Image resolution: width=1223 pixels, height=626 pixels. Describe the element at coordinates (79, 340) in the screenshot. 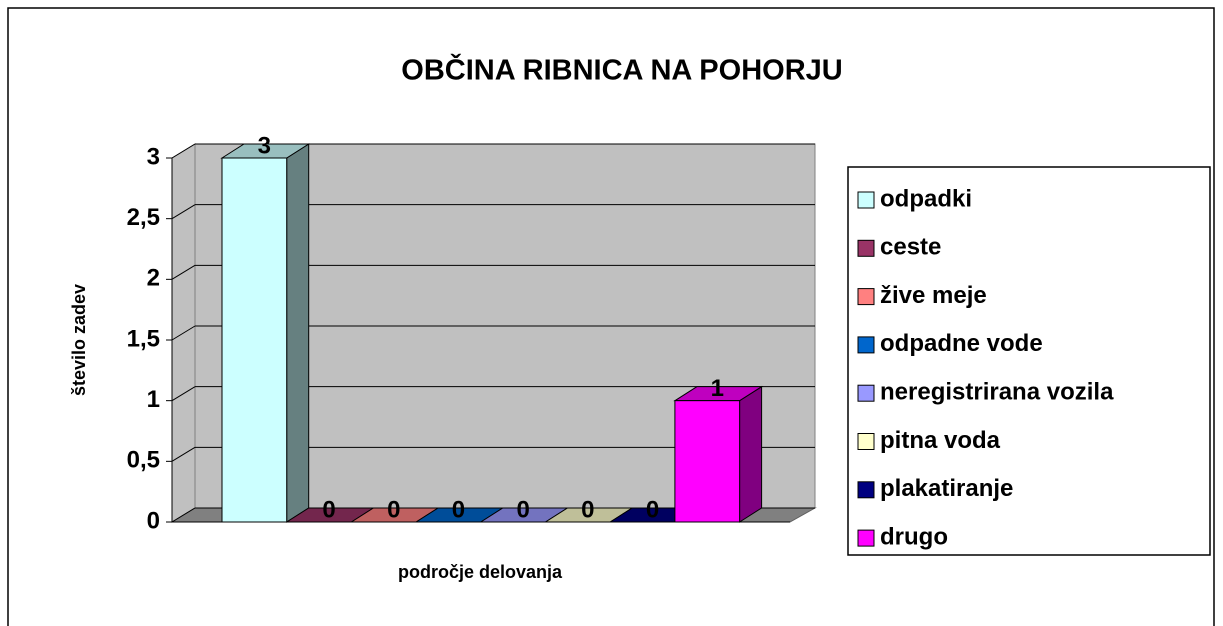

I see `y-axis-label: število zadev` at that location.